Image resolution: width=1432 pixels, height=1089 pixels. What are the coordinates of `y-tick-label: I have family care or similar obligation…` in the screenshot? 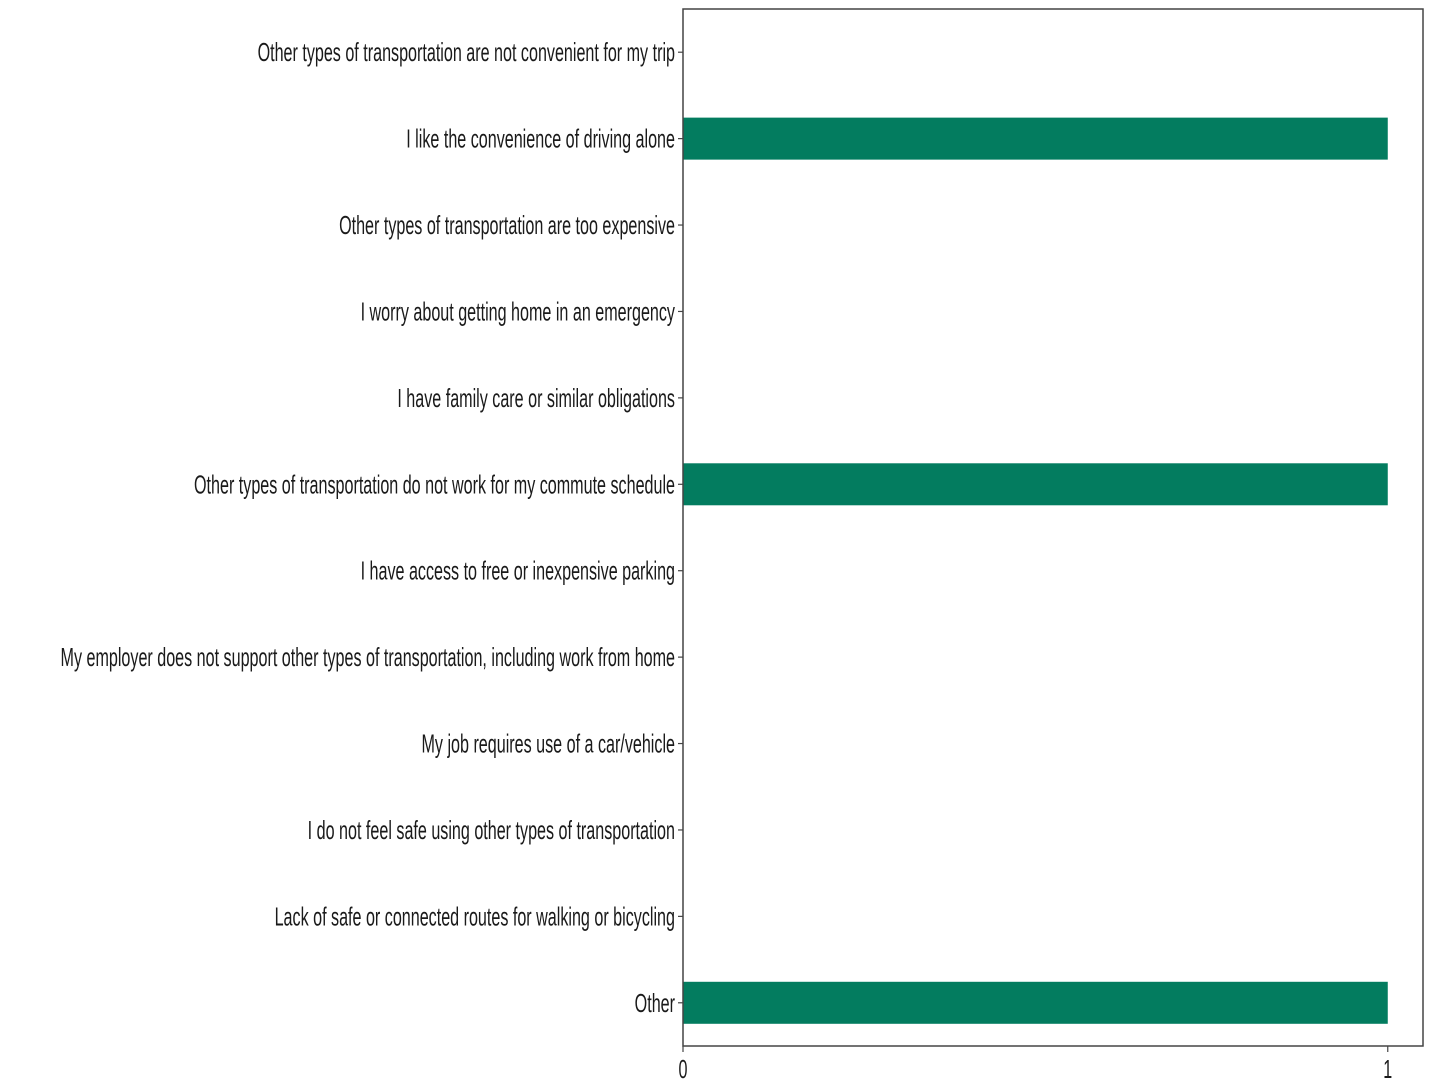 It's located at (536, 398).